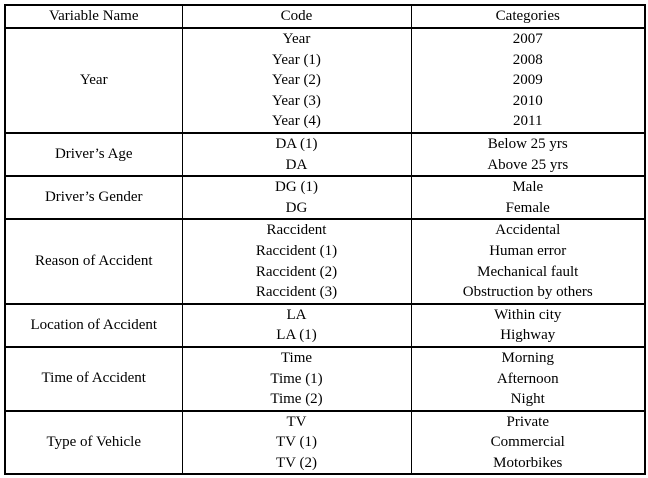 The width and height of the screenshot is (648, 478). I want to click on categories-cell: 2007 2008 2009 2010 2011, so click(528, 80).